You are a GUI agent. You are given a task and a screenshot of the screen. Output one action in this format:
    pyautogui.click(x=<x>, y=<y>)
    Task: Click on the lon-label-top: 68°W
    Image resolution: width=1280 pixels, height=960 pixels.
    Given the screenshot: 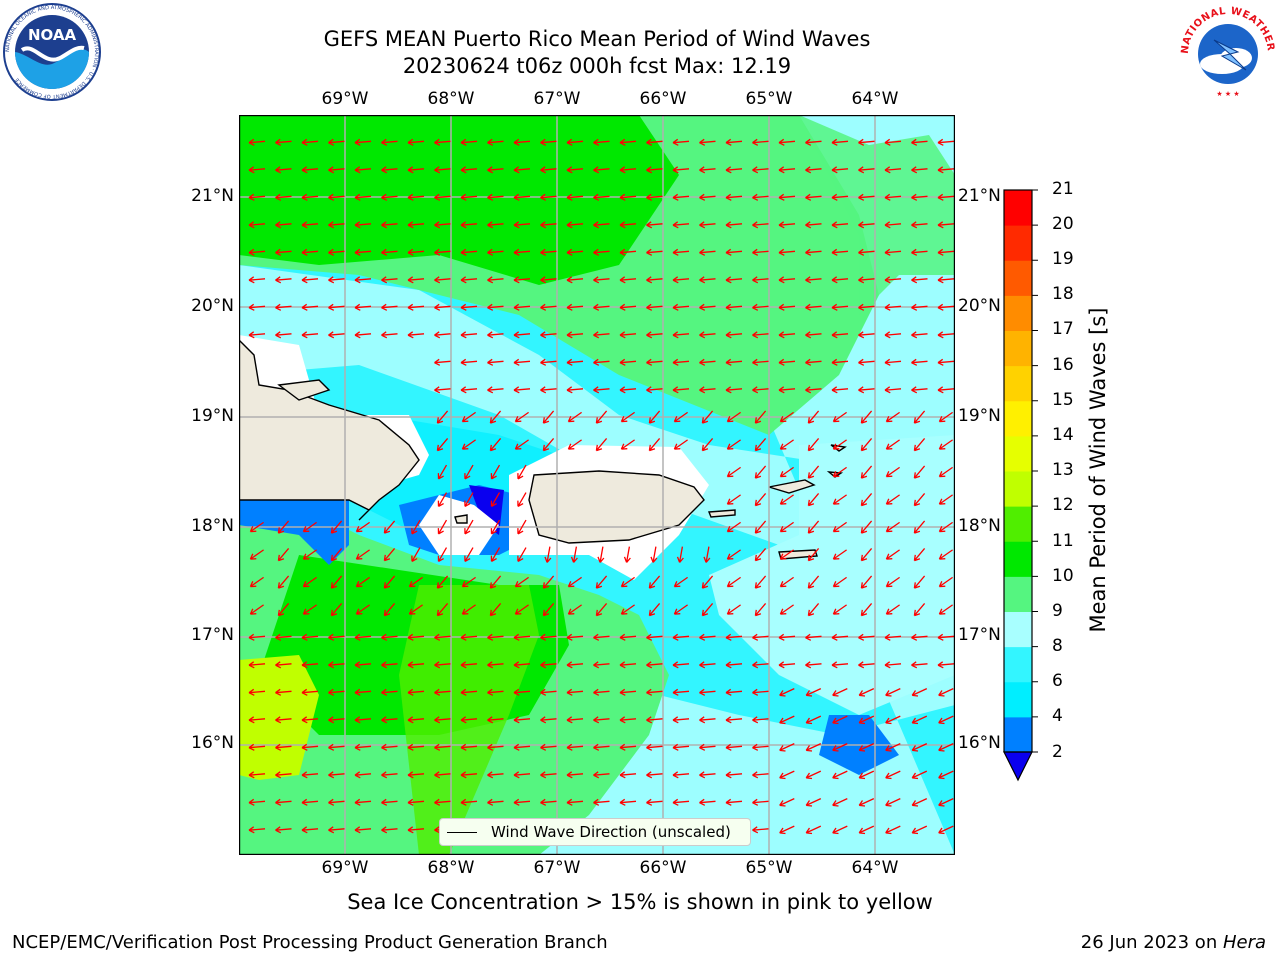 What is the action you would take?
    pyautogui.click(x=451, y=99)
    